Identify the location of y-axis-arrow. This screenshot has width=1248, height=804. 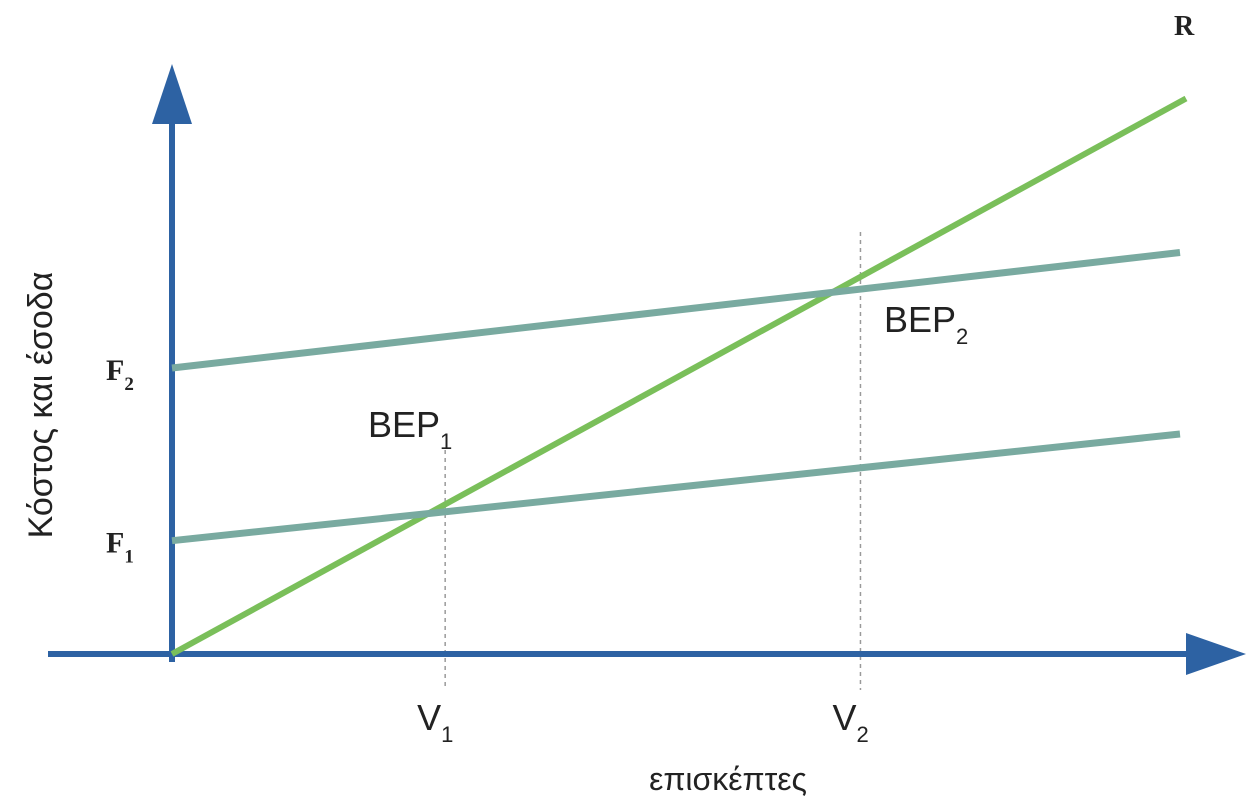
(172, 94).